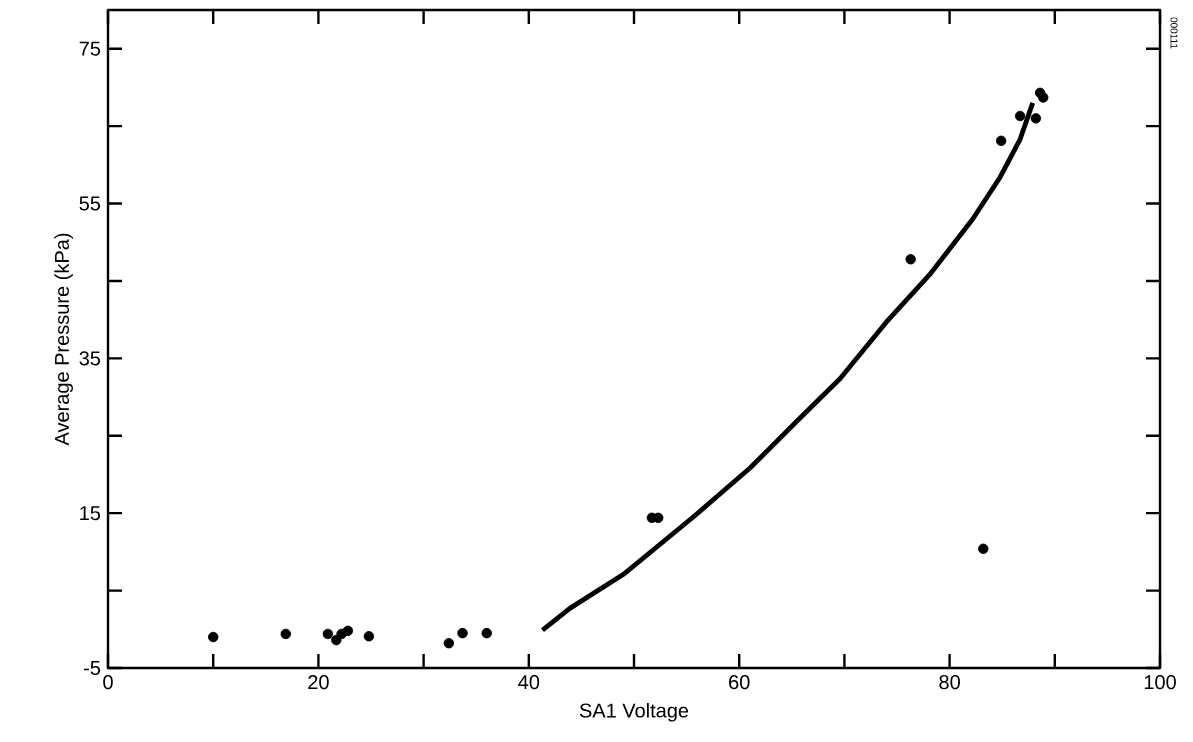 Image resolution: width=1193 pixels, height=742 pixels. Describe the element at coordinates (1174, 33) in the screenshot. I see `text: 000111` at that location.